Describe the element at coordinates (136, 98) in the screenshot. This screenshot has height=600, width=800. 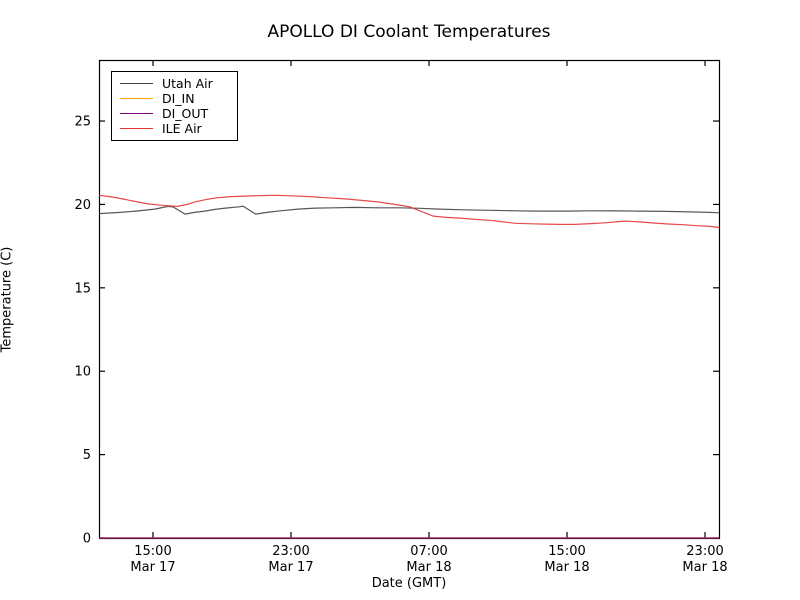
I see `legend-line-swatch-di-in` at that location.